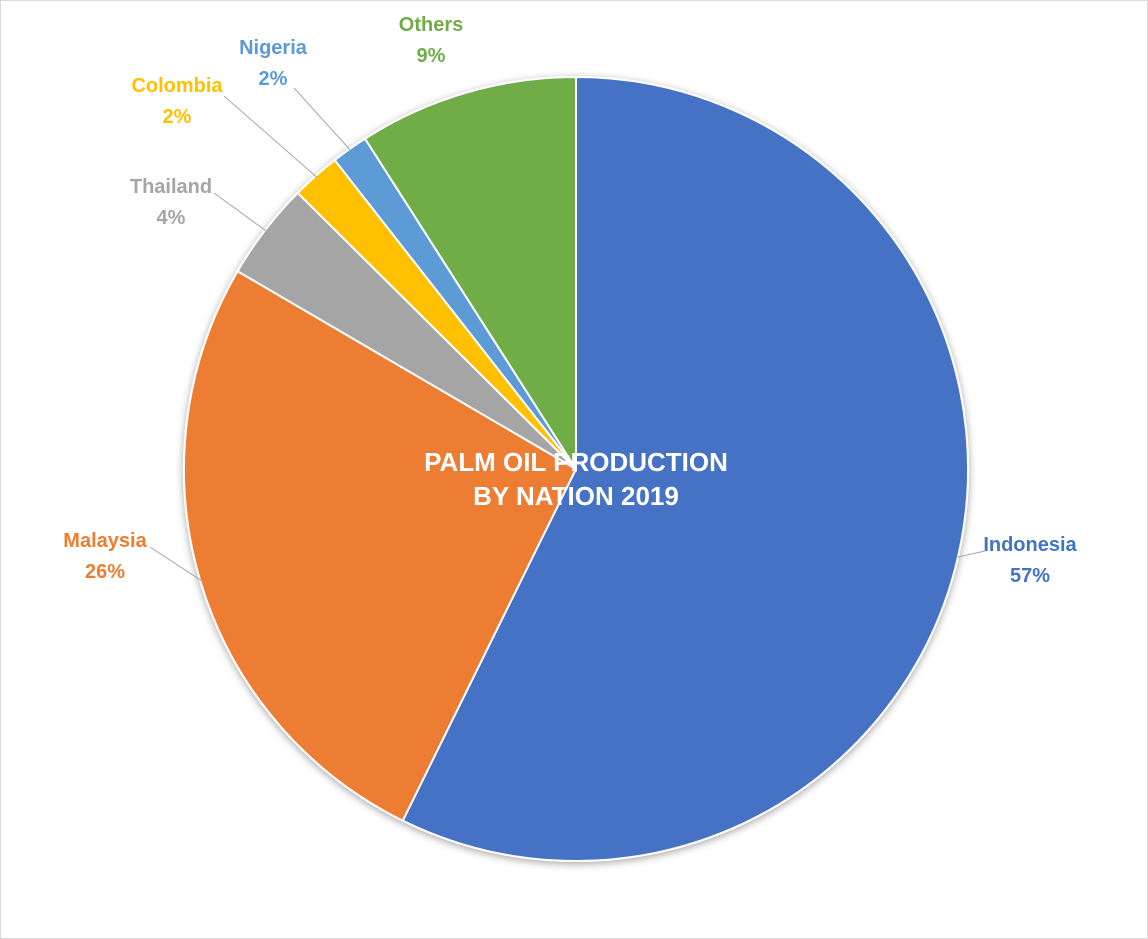 The image size is (1148, 939). I want to click on leader-line-thailand, so click(240, 212).